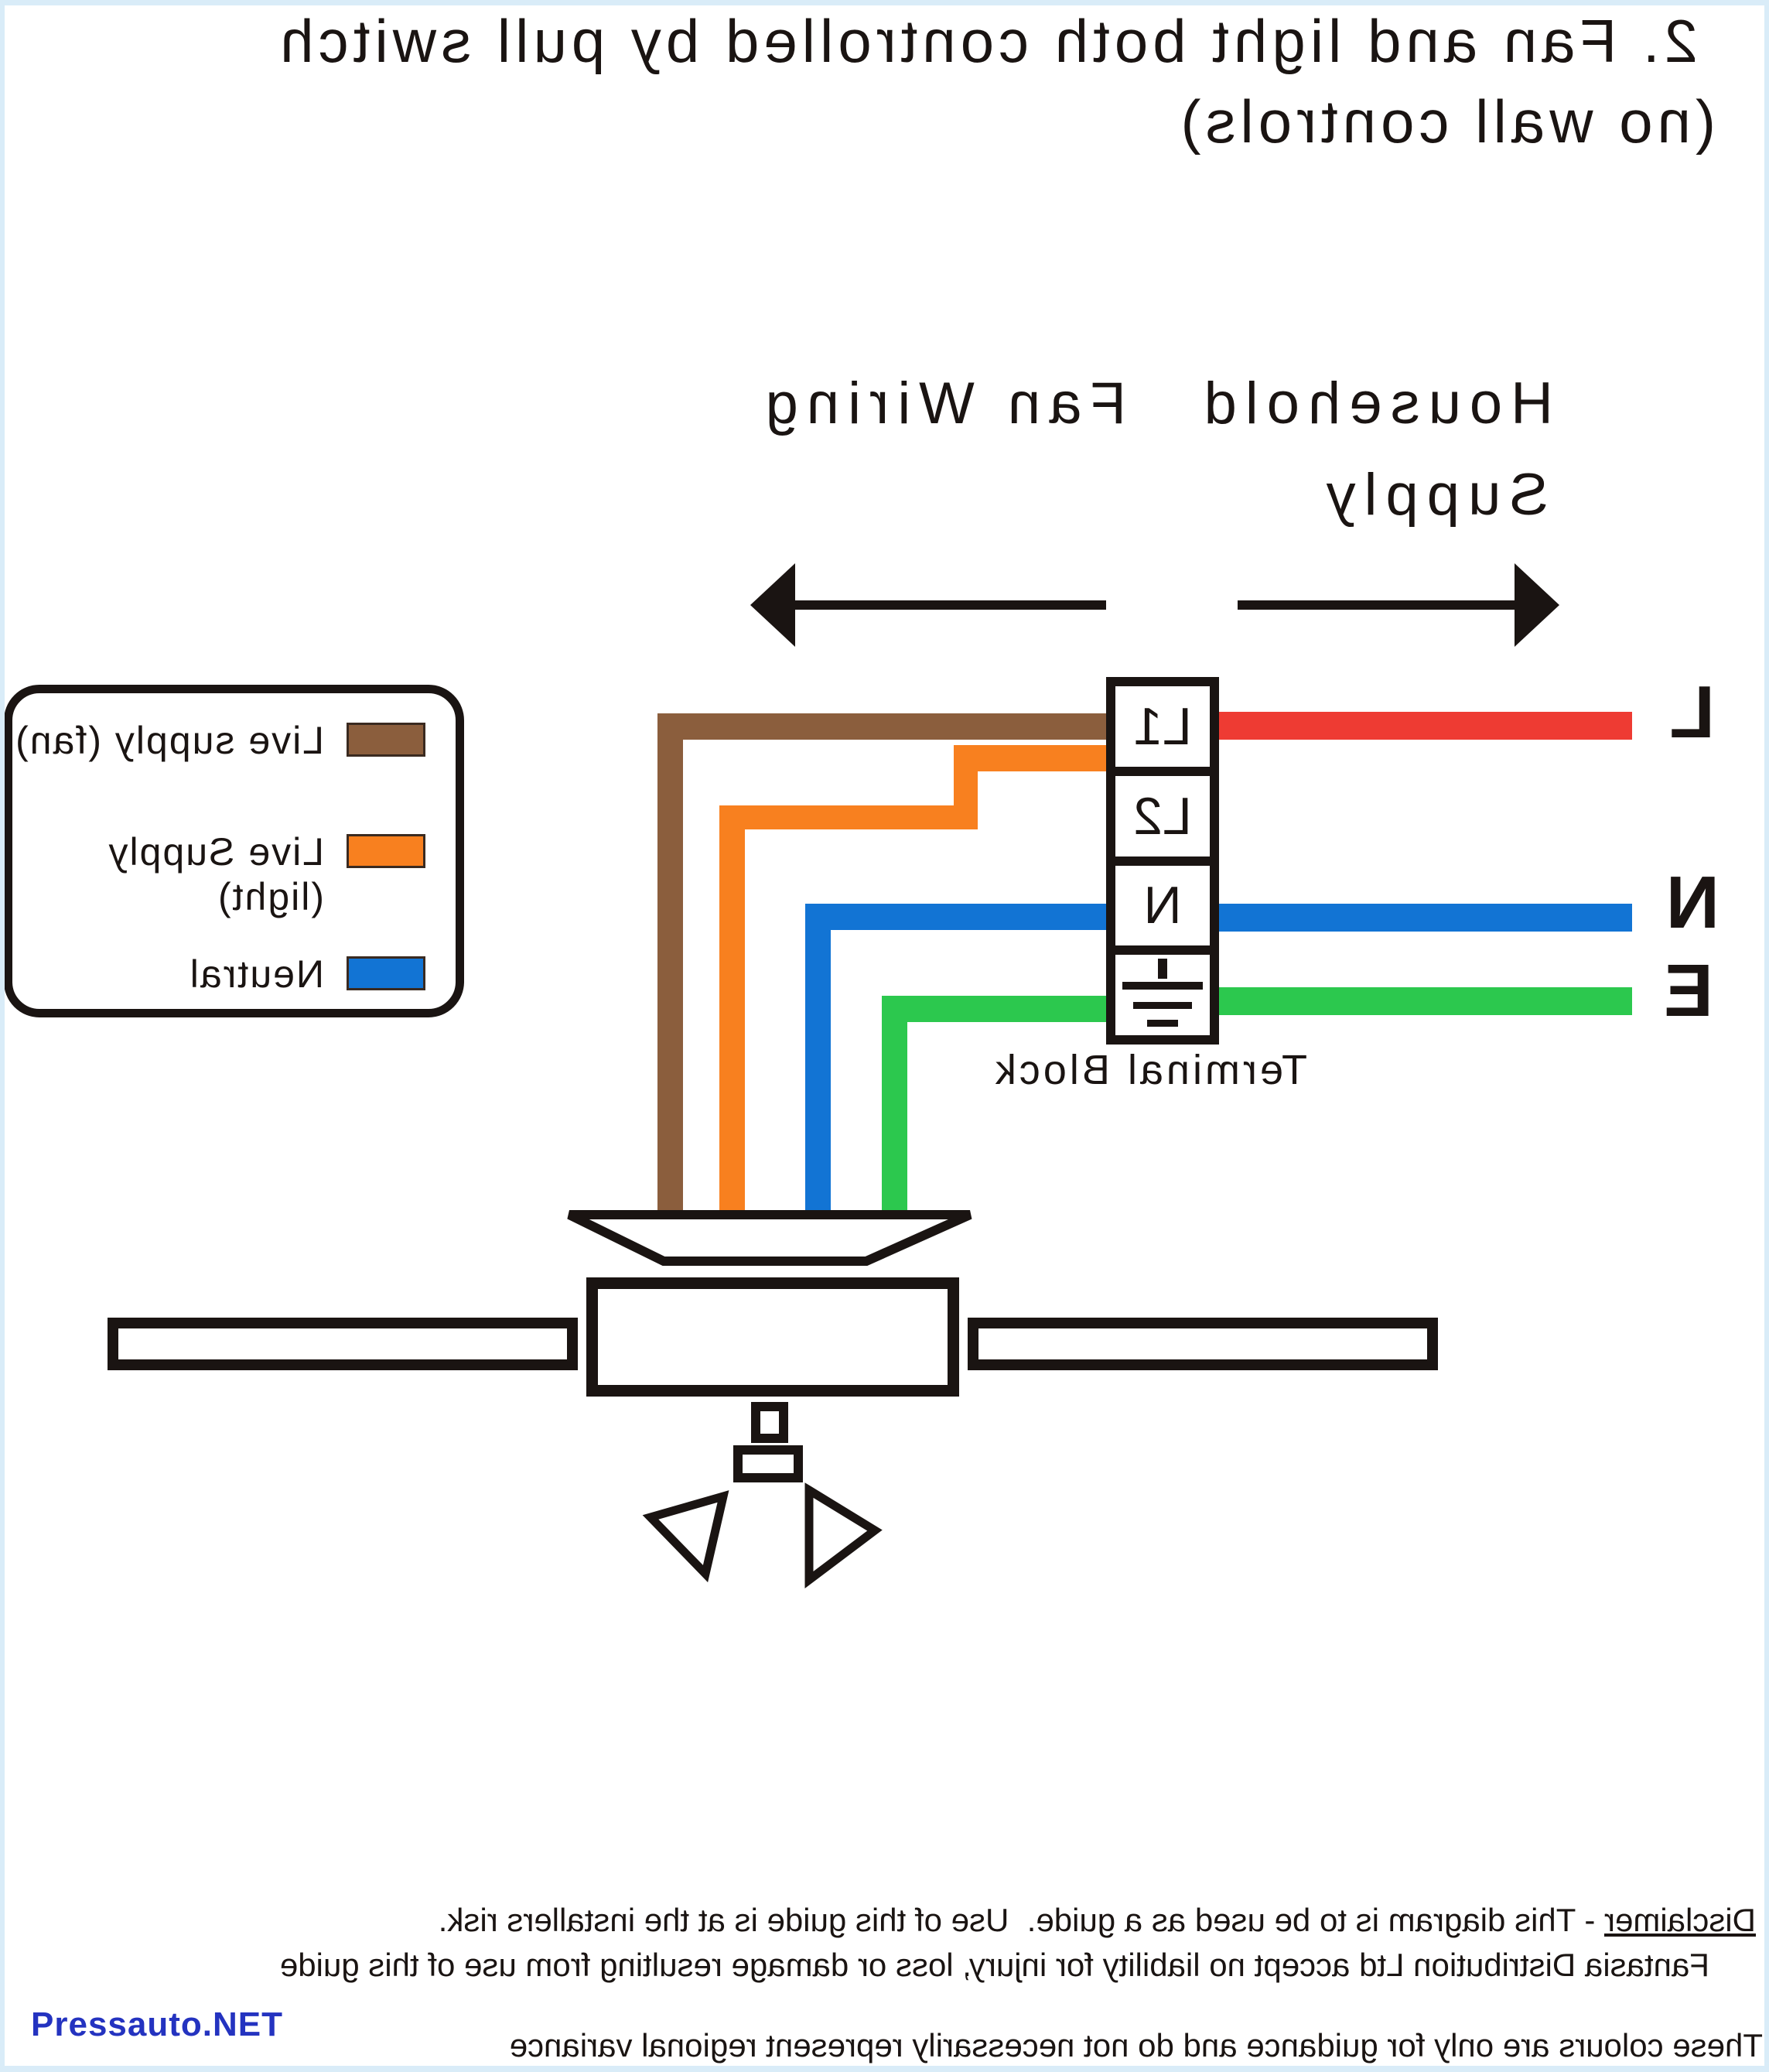  I want to click on fan-neutral-wire-horizontal, so click(955, 917).